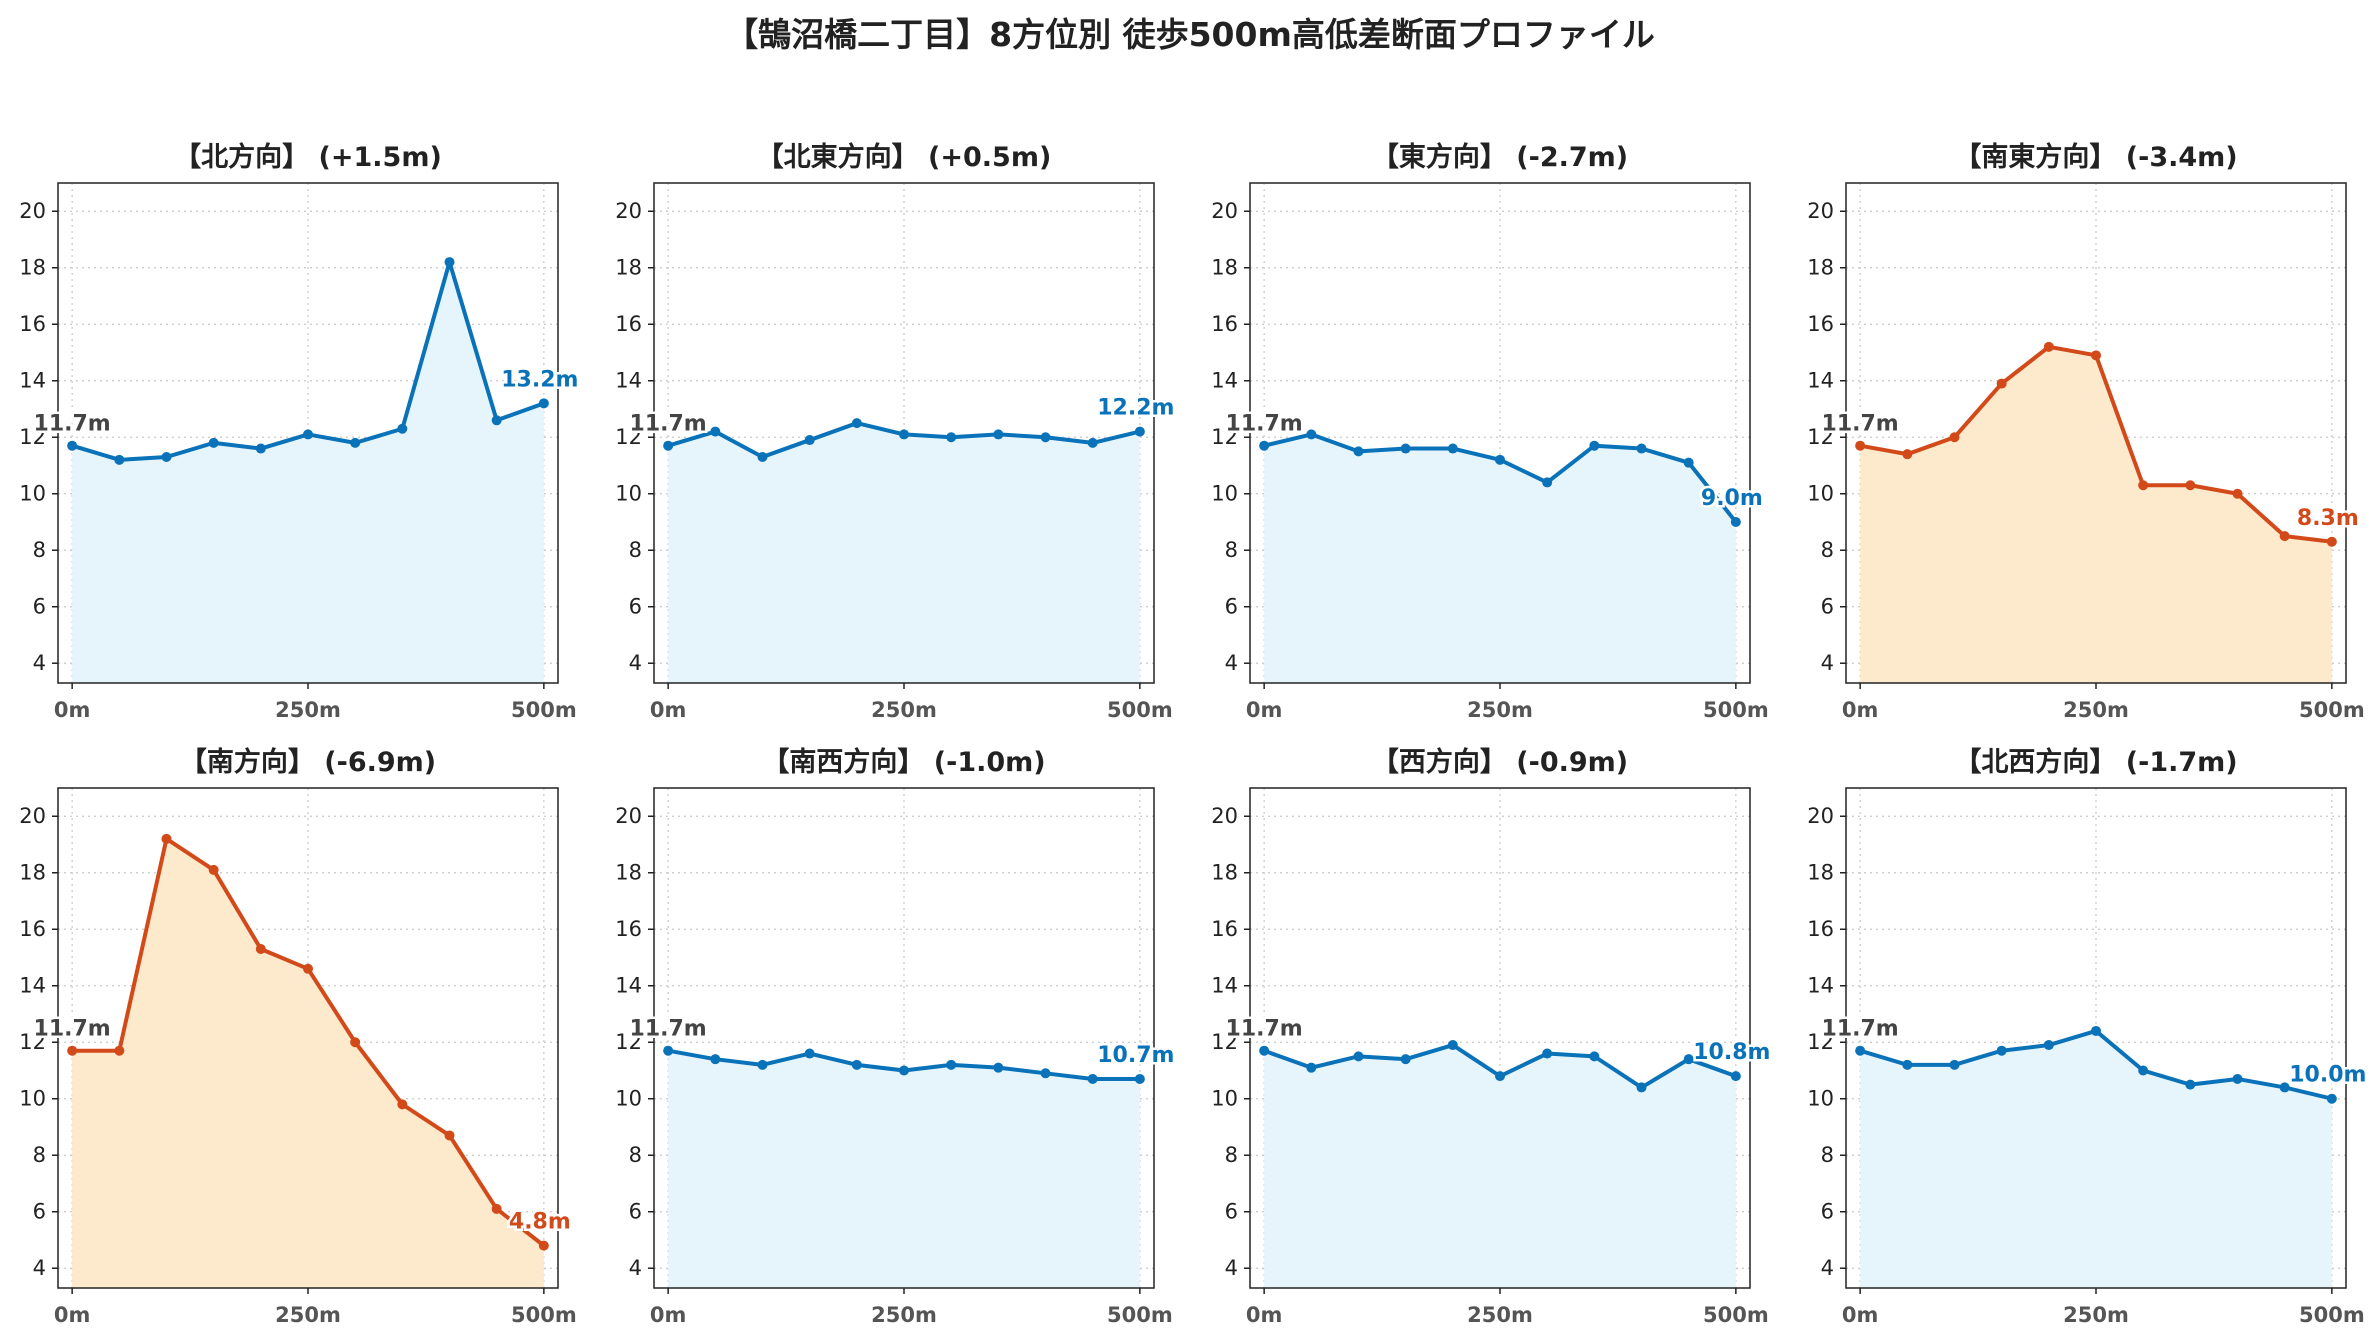 Image resolution: width=2380 pixels, height=1340 pixels. What do you see at coordinates (2328, 518) in the screenshot?
I see `end-label: 8.3m` at bounding box center [2328, 518].